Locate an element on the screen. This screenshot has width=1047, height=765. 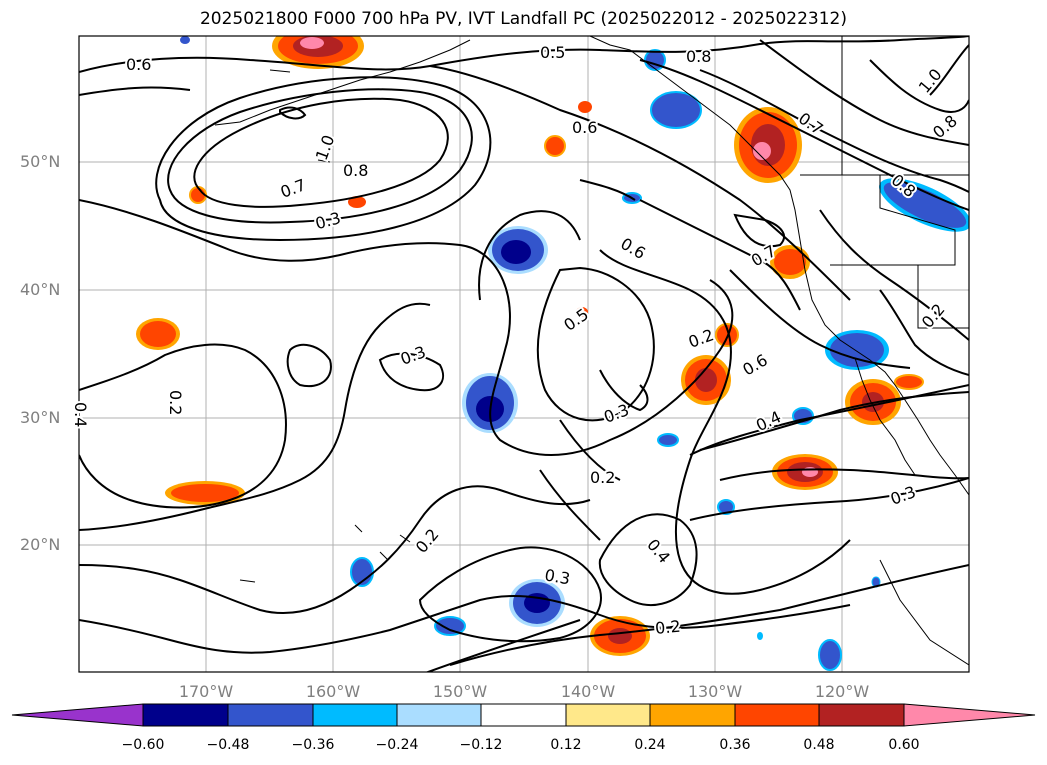
colorbar-tick-label: 0.48 is located at coordinates (819, 745).